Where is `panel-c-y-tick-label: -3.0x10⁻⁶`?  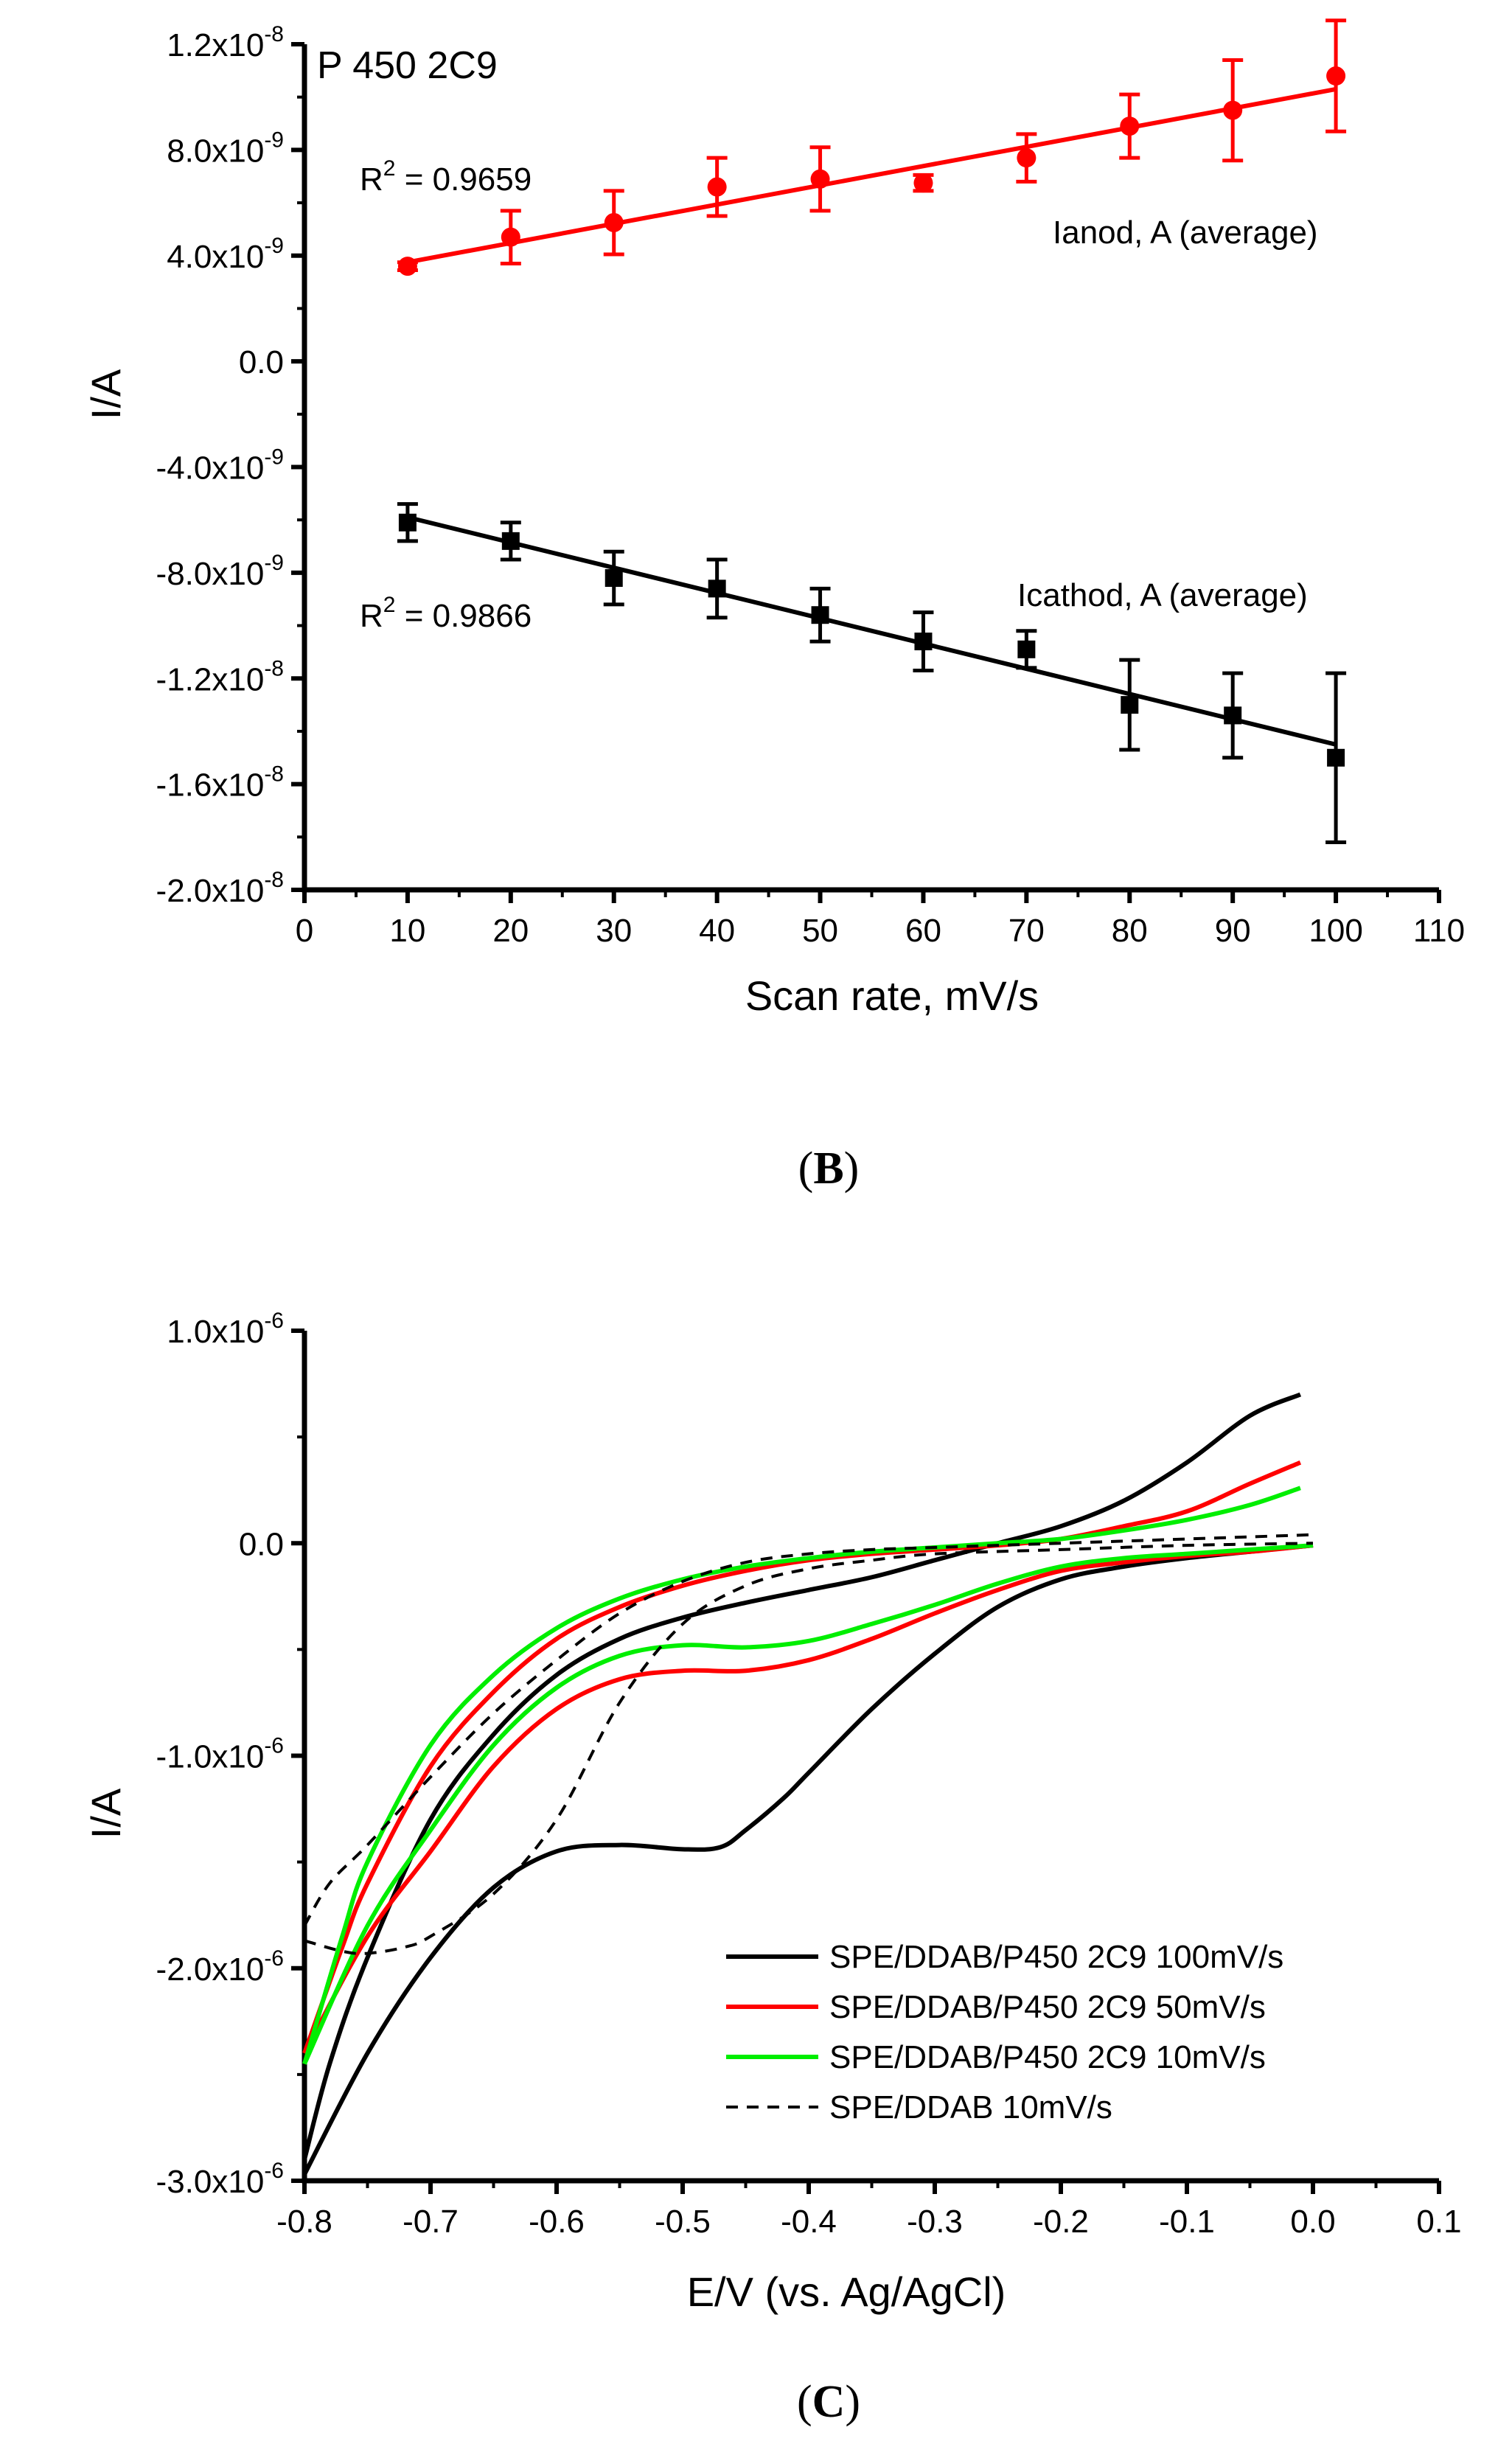 panel-c-y-tick-label: -3.0x10⁻⁶ is located at coordinates (220, 2179).